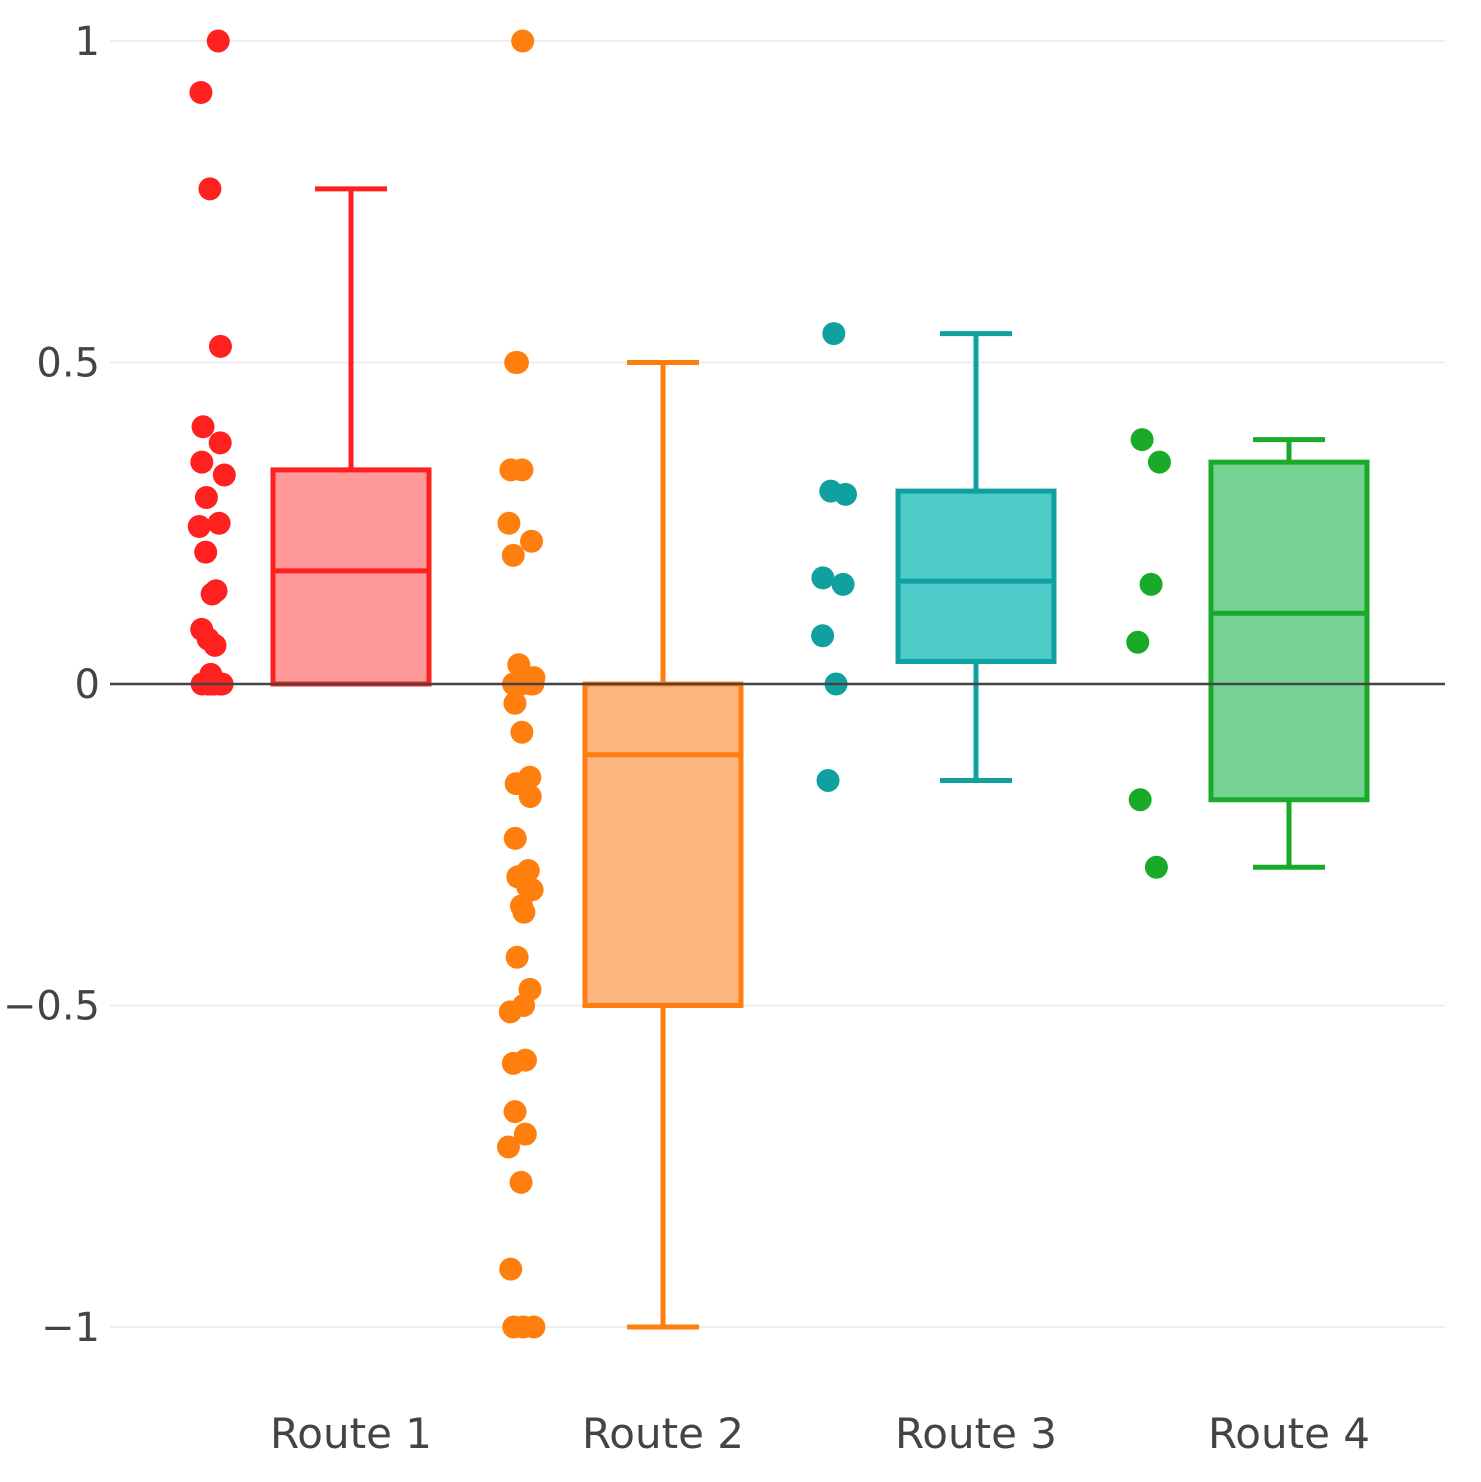 The width and height of the screenshot is (1481, 1482). Describe the element at coordinates (51, 1007) in the screenshot. I see `y-tick-label: −0.5` at that location.